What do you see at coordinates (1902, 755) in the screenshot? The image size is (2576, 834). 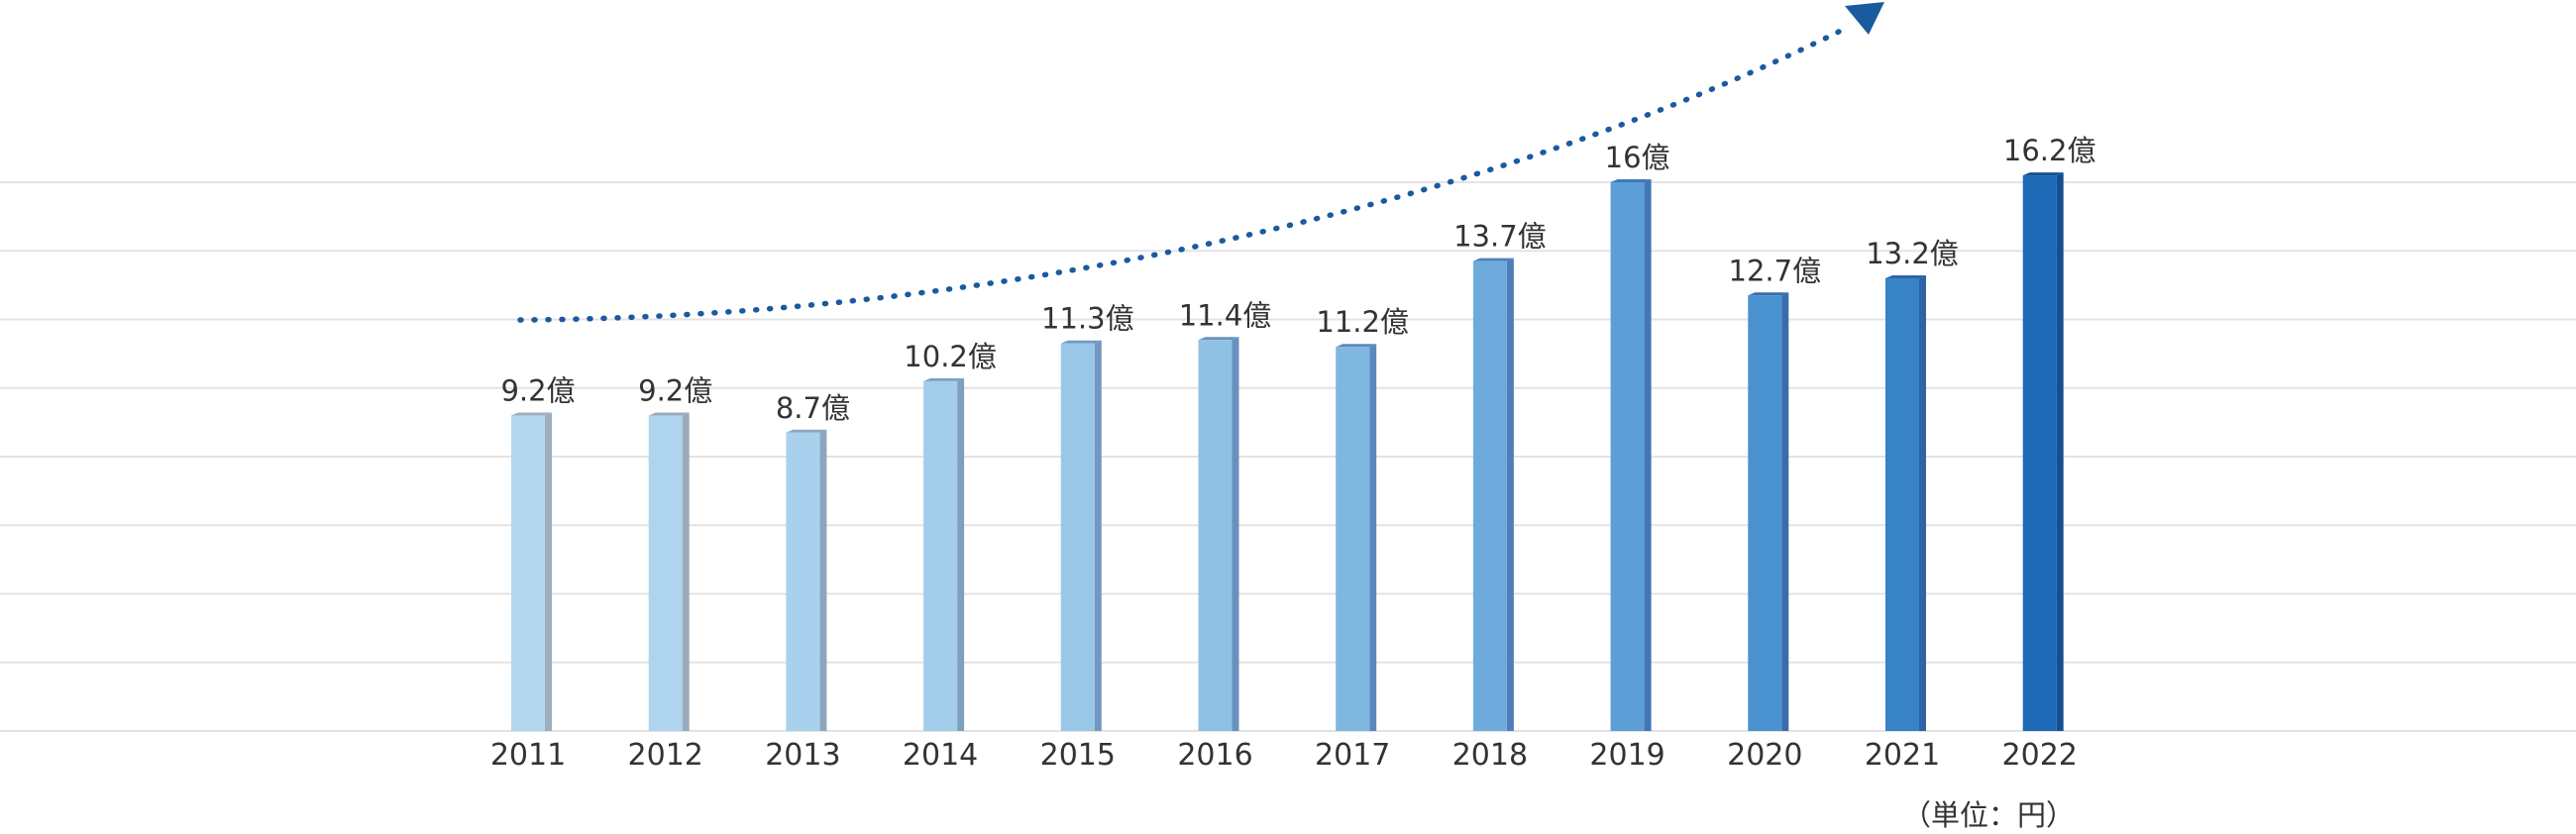 I see `x-tick-label: 2021` at bounding box center [1902, 755].